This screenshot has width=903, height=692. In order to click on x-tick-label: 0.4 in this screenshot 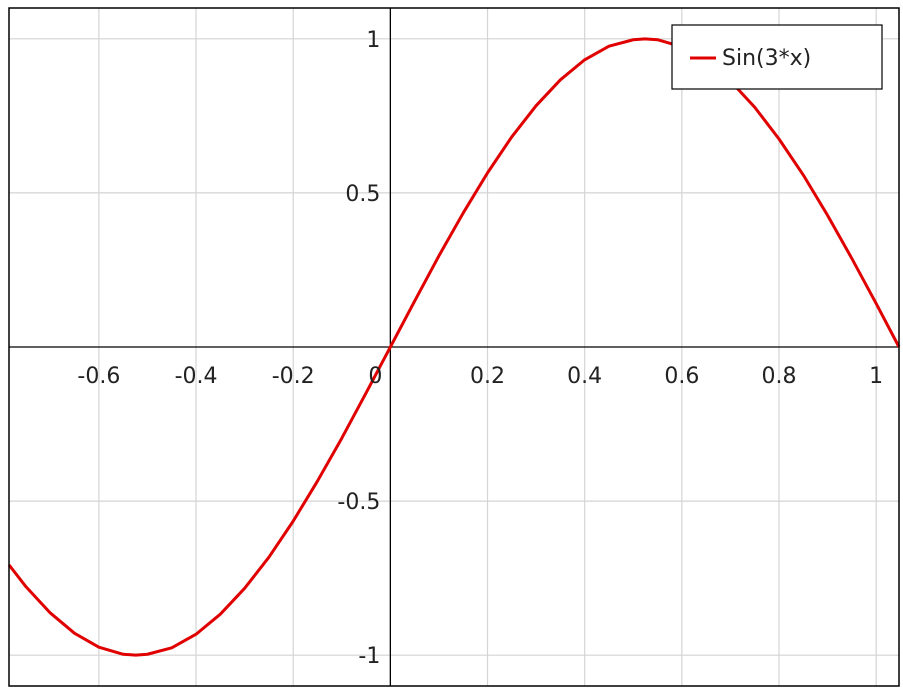, I will do `click(584, 376)`.